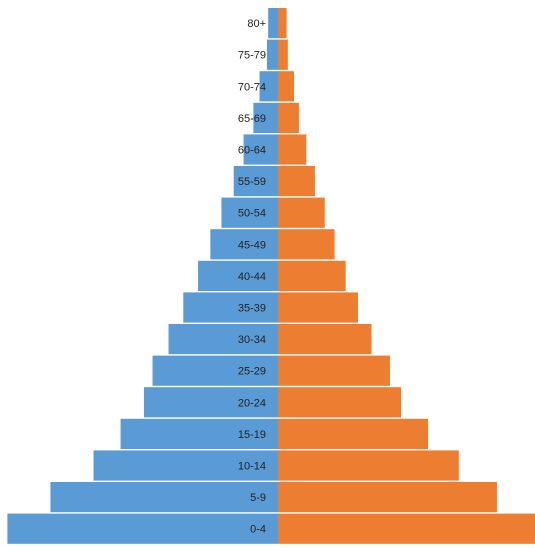 The height and width of the screenshot is (548, 535). What do you see at coordinates (252, 403) in the screenshot?
I see `age-label-20-24: 20-24` at bounding box center [252, 403].